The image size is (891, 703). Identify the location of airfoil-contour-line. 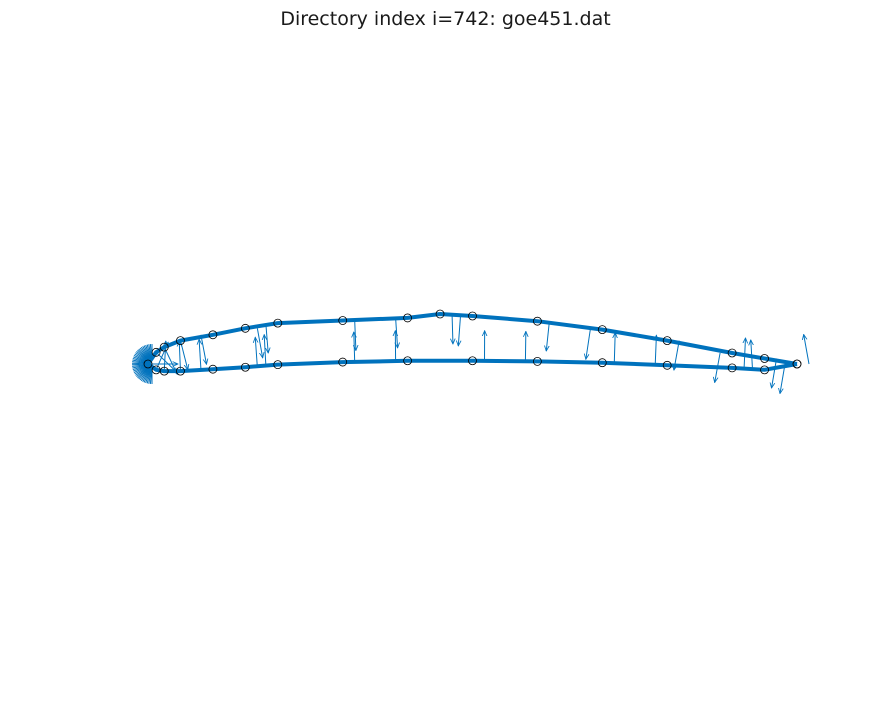
(472, 343).